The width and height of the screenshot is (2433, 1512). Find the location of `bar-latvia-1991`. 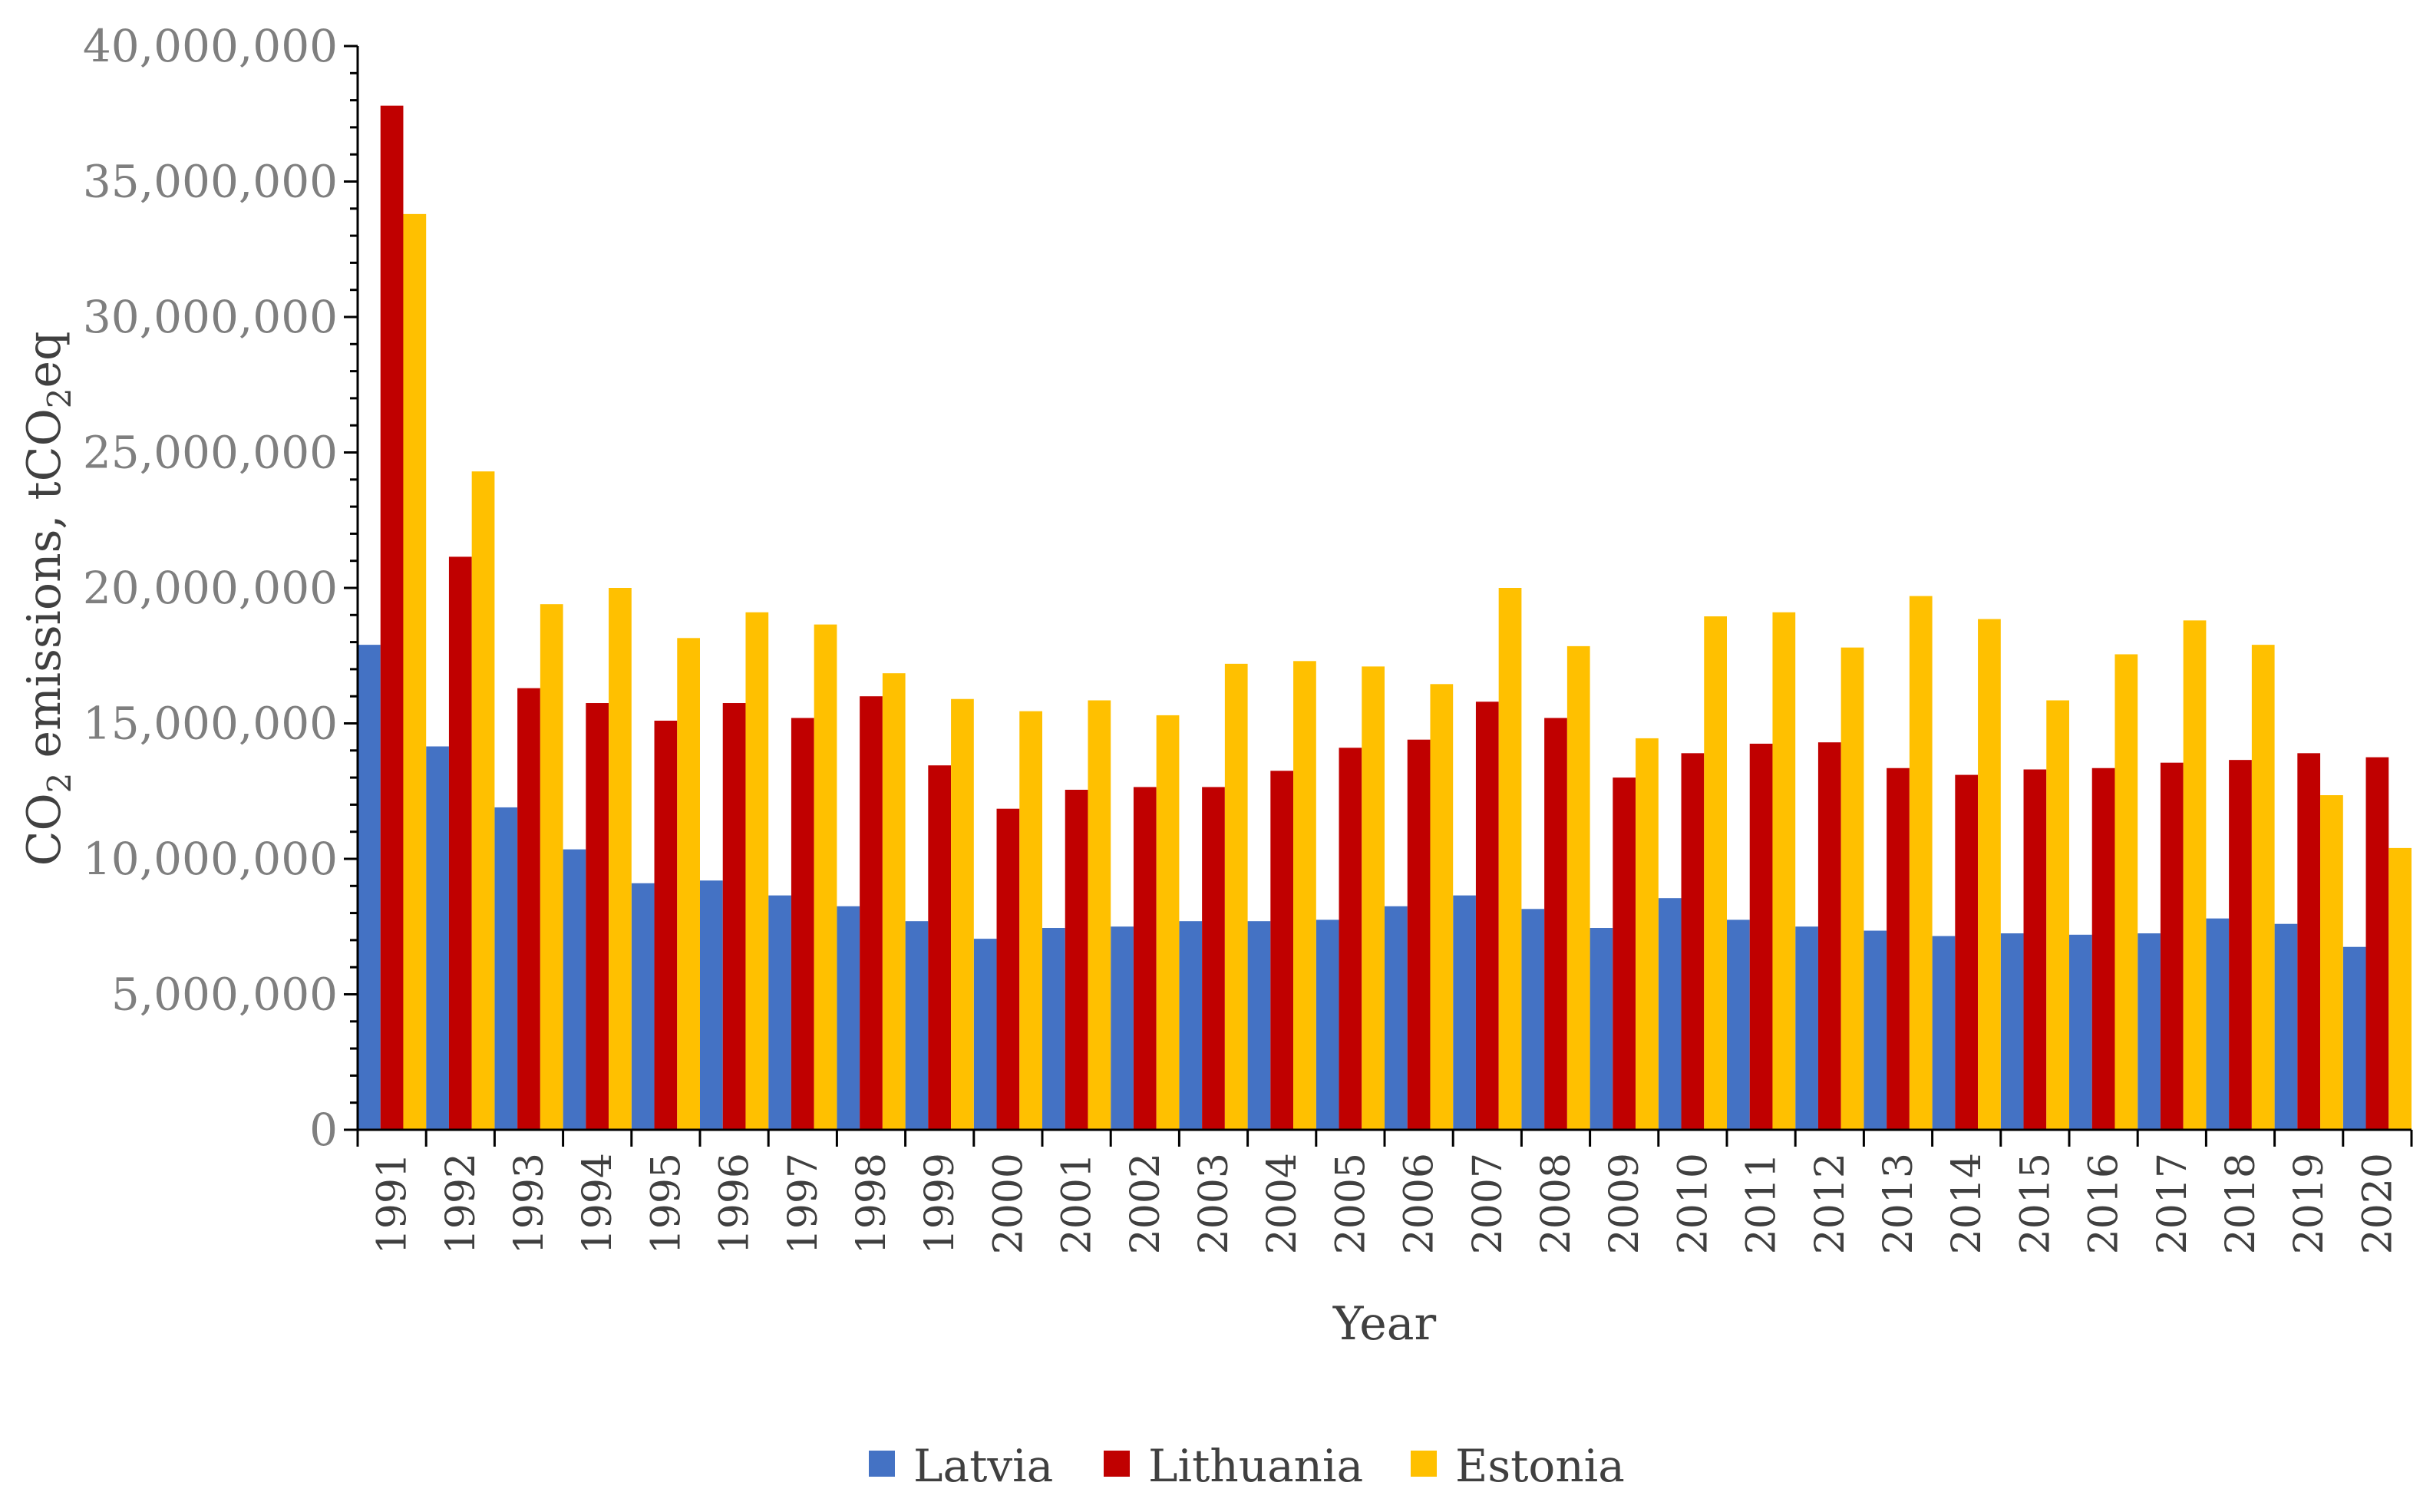

bar-latvia-1991 is located at coordinates (369, 888).